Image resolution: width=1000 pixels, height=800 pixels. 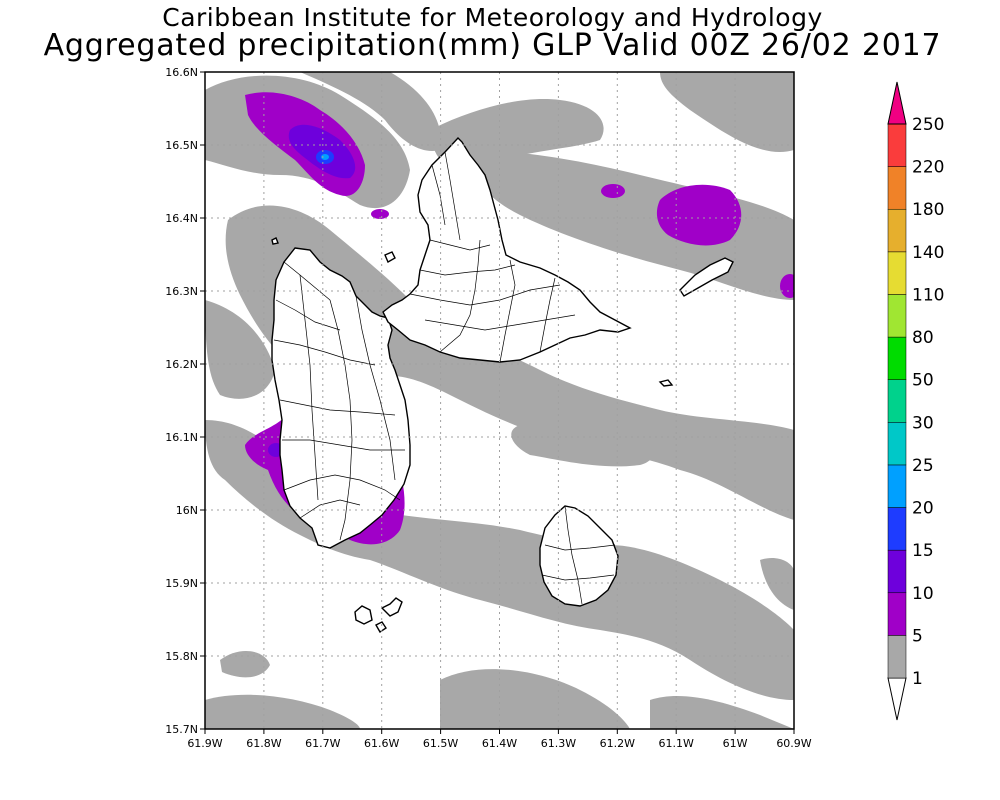 I want to click on colorbar-high-arrow, so click(x=897, y=103).